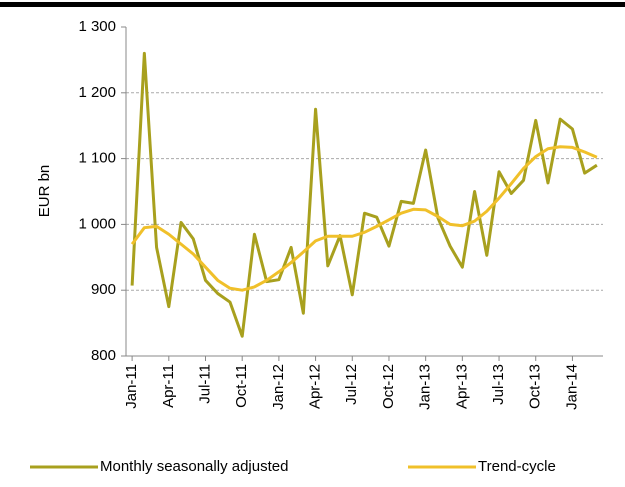 Image resolution: width=625 pixels, height=487 pixels. Describe the element at coordinates (103, 289) in the screenshot. I see `y-tick-label: 900` at that location.